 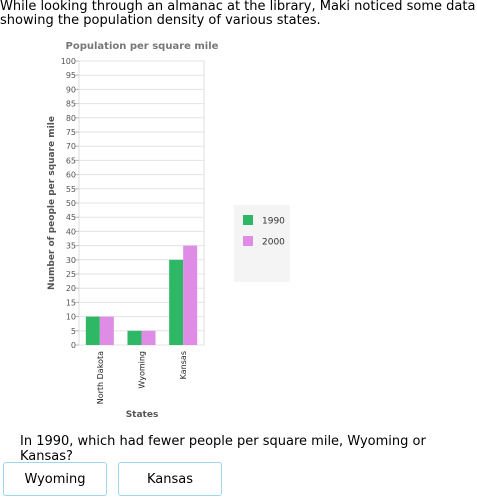 I want to click on y-tick-label: 60, so click(x=71, y=175).